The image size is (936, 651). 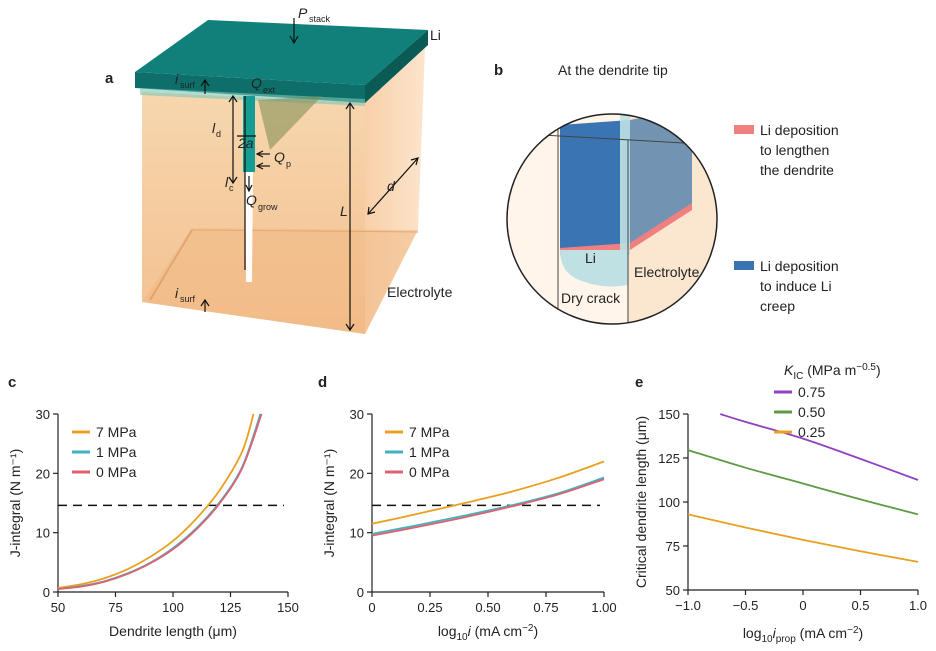 I want to click on legend-lengthen-line1: Li deposition, so click(x=799, y=130).